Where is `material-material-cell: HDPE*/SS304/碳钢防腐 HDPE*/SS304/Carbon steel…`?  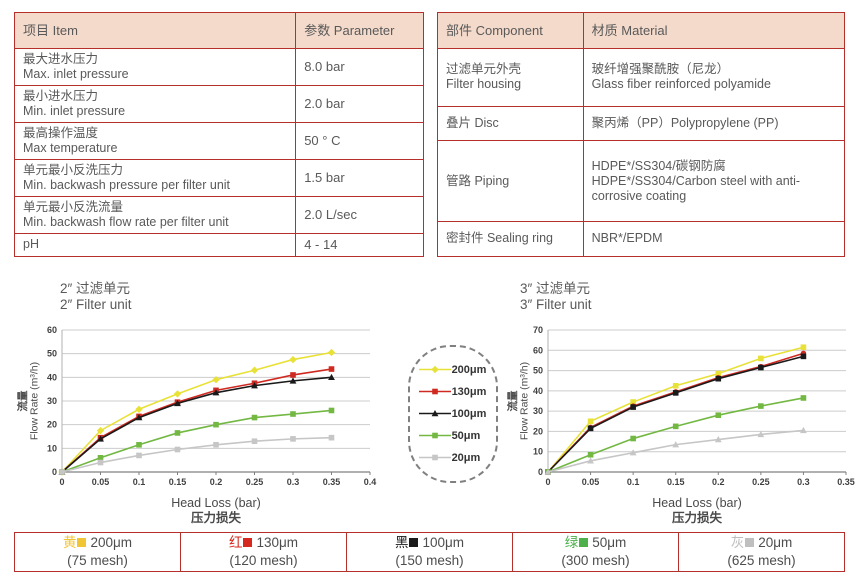
material-material-cell: HDPE*/SS304/碳钢防腐 HDPE*/SS304/Carbon steel… is located at coordinates (714, 181).